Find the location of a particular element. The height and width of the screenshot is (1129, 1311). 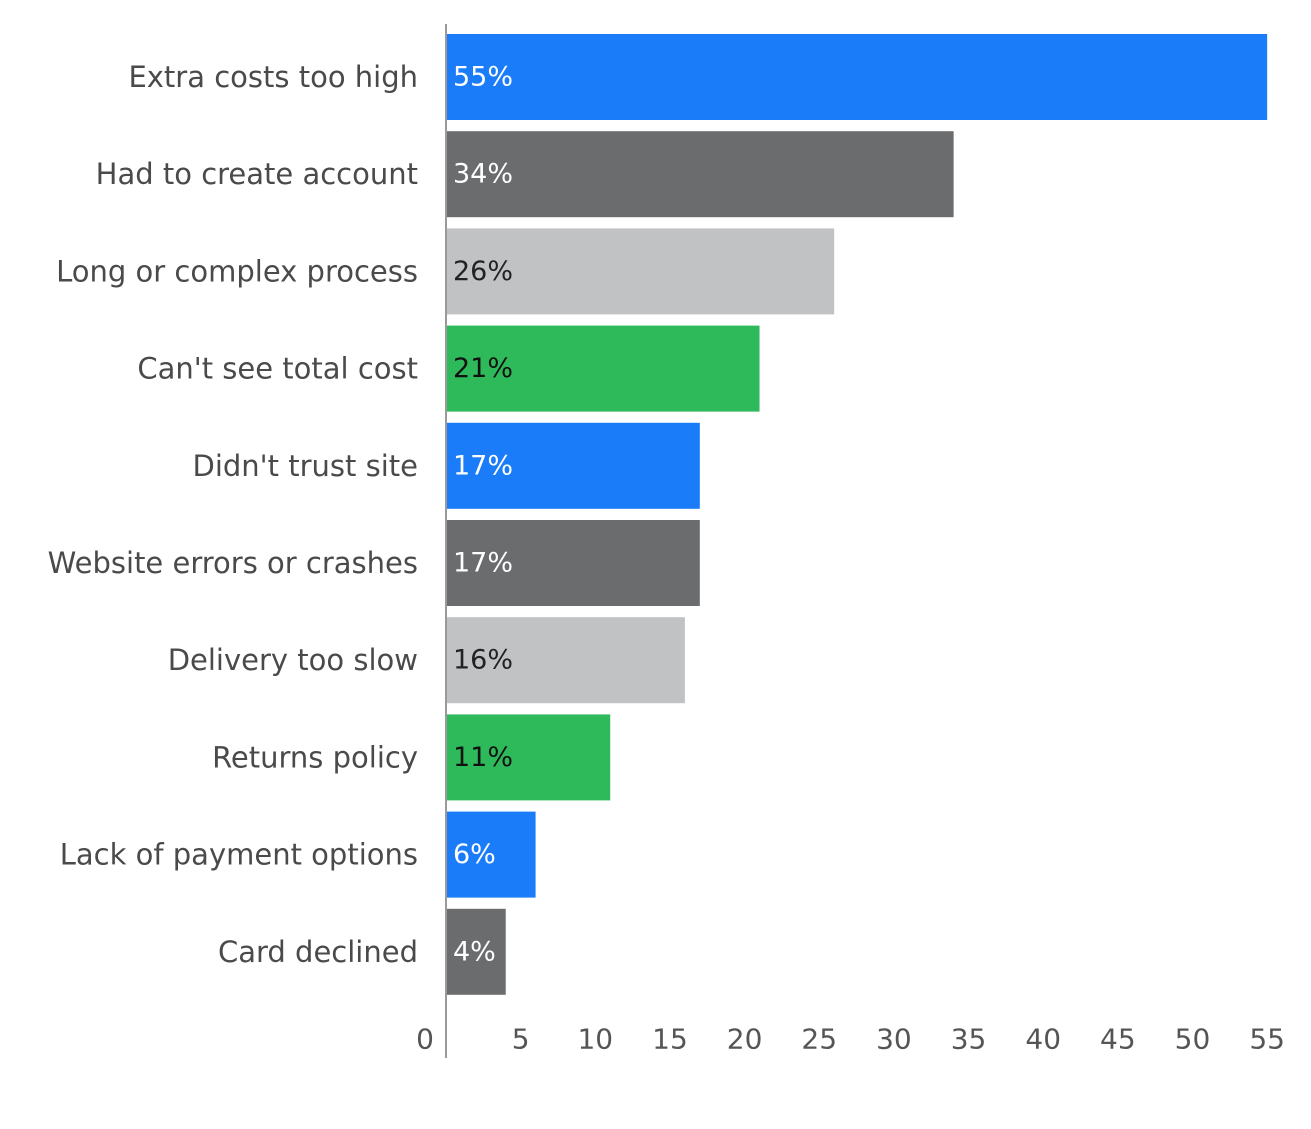

category-label: Had to create account is located at coordinates (257, 174).